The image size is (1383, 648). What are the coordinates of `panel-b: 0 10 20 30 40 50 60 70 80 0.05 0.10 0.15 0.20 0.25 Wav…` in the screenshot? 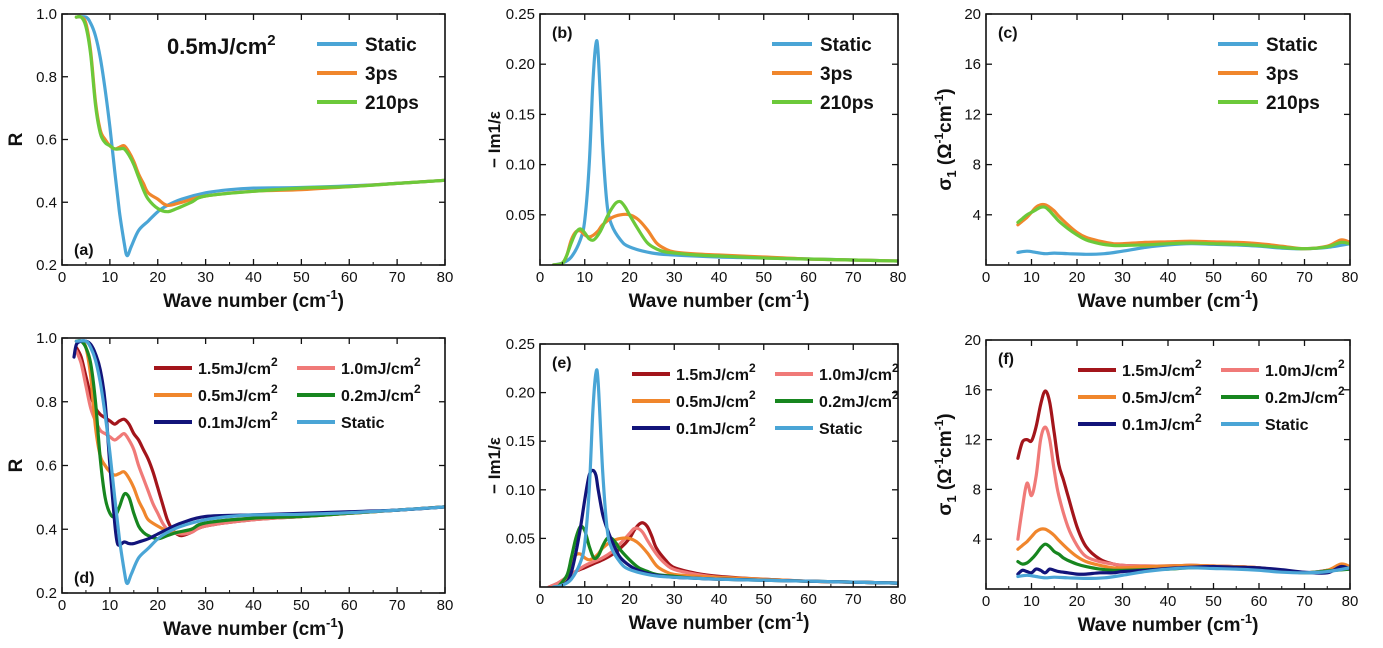 It's located at (695, 159).